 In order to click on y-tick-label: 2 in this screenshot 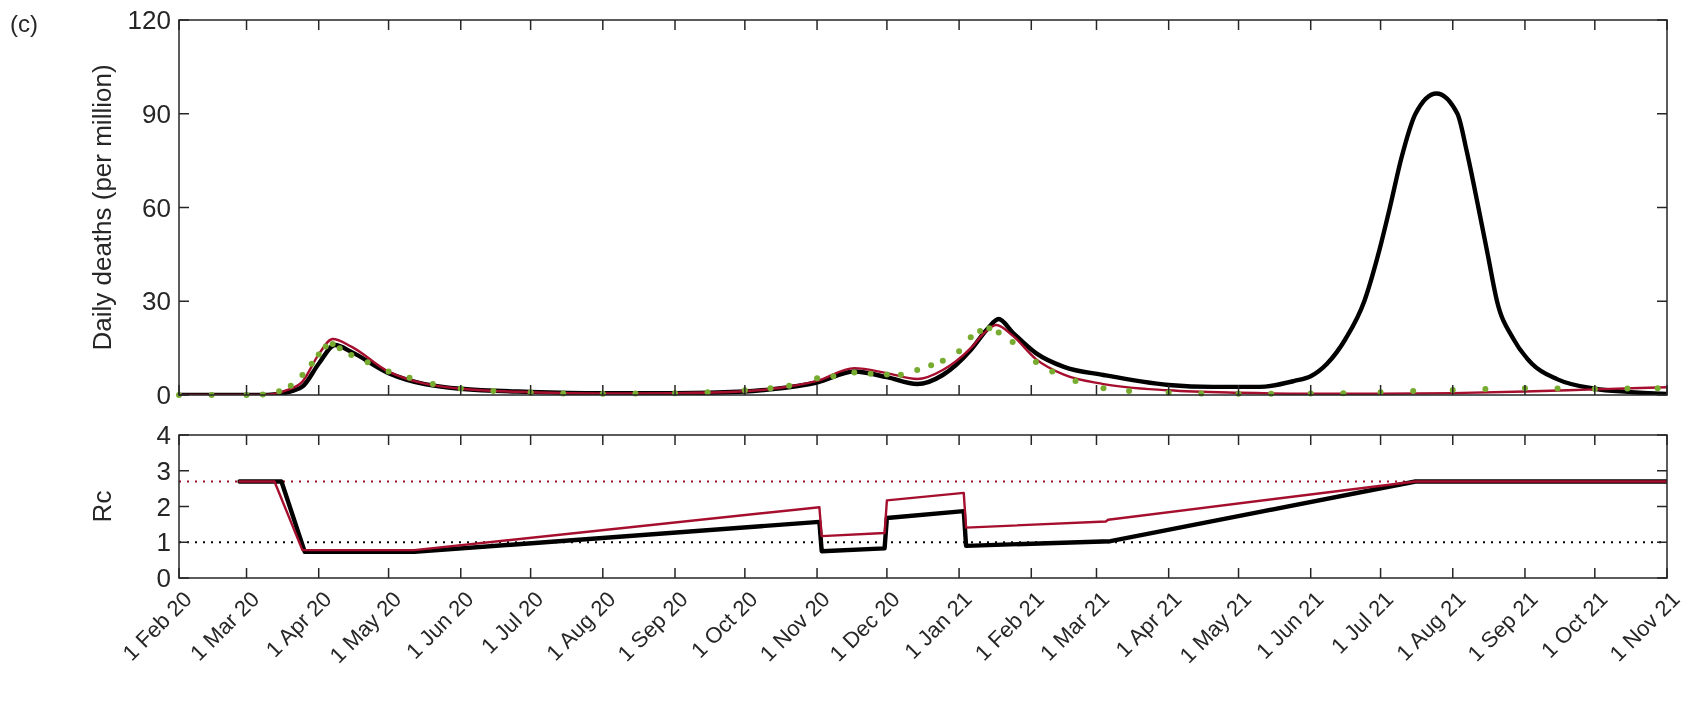, I will do `click(163, 506)`.